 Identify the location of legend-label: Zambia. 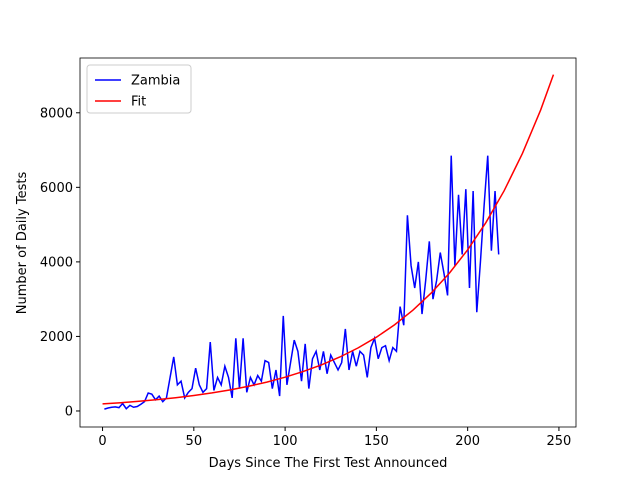
(155, 81).